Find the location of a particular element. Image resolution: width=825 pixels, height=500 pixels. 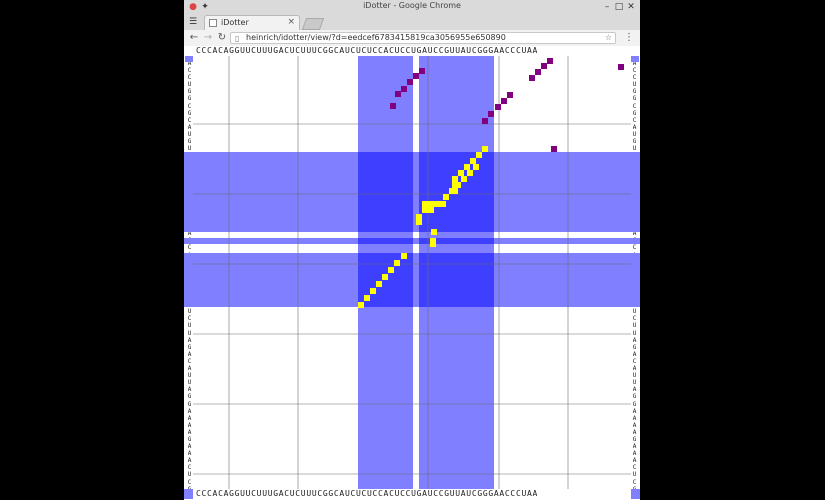

close-window-button: ✕ is located at coordinates (631, 7).